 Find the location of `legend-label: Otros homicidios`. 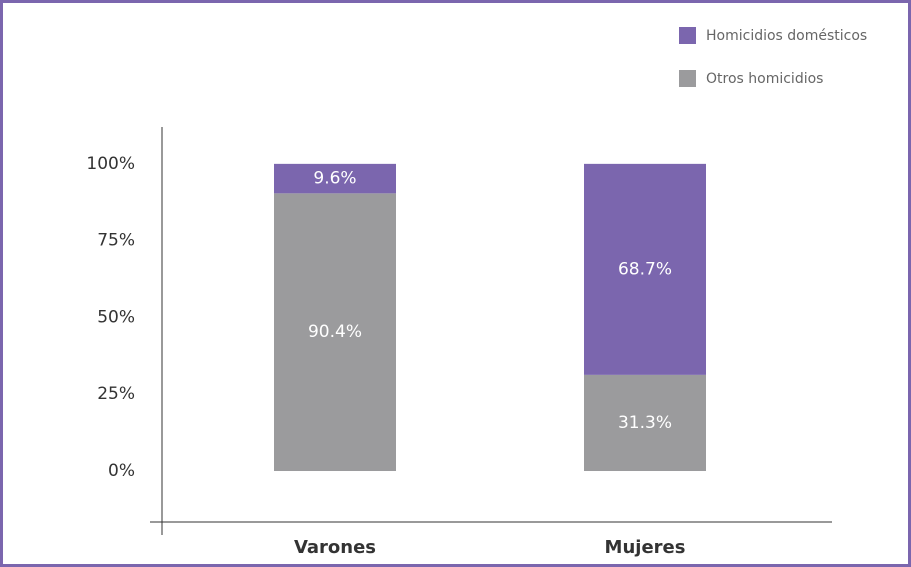

legend-label: Otros homicidios is located at coordinates (764, 79).